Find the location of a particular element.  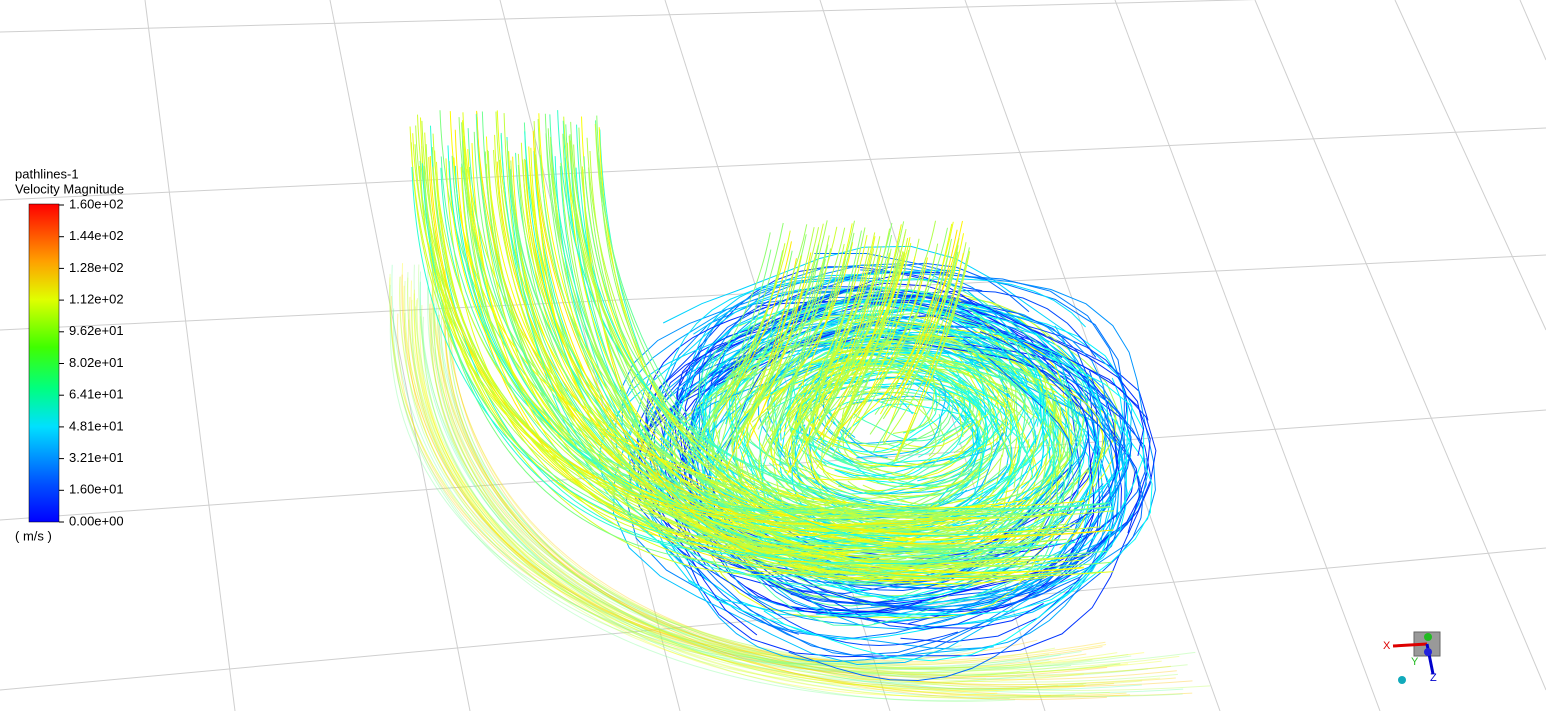

legend-quantity: Velocity Magnitude is located at coordinates (69, 188).